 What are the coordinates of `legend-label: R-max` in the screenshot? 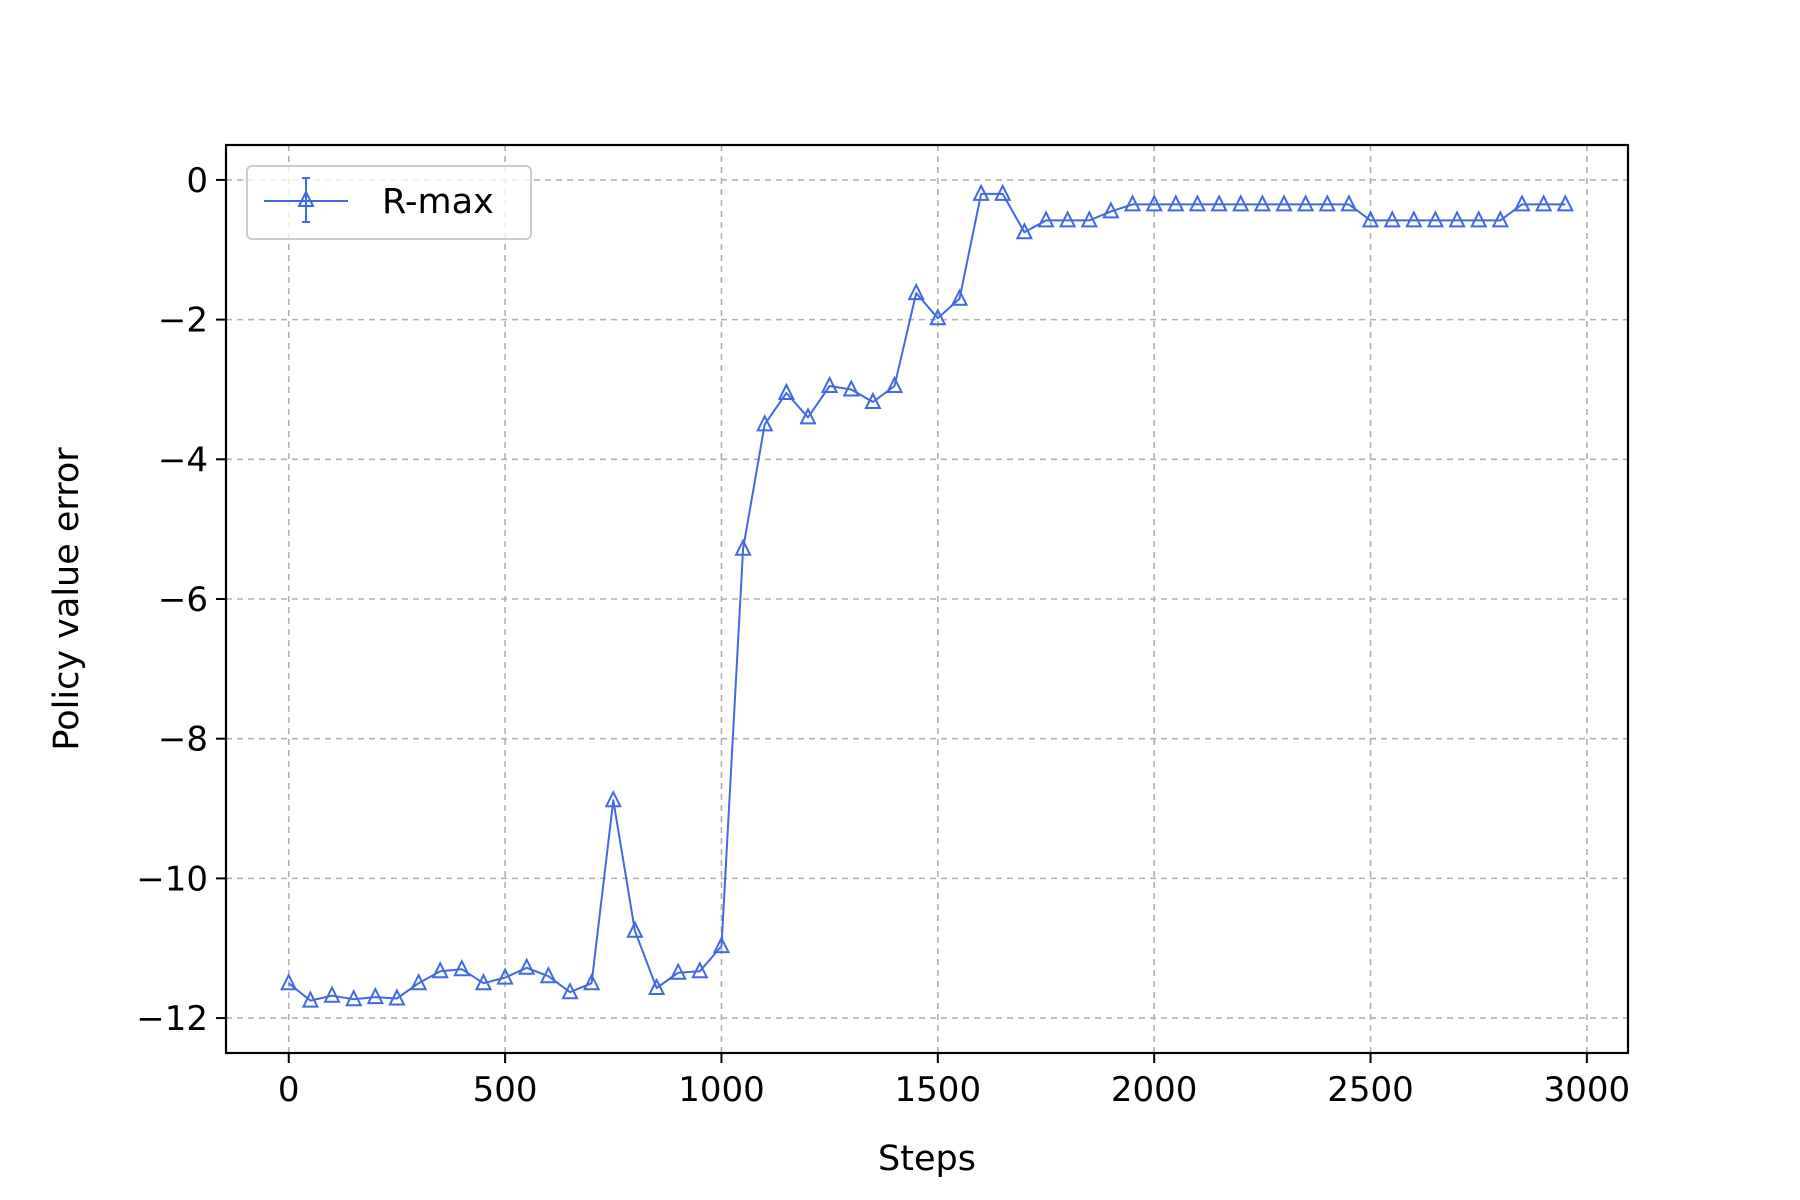 It's located at (438, 202).